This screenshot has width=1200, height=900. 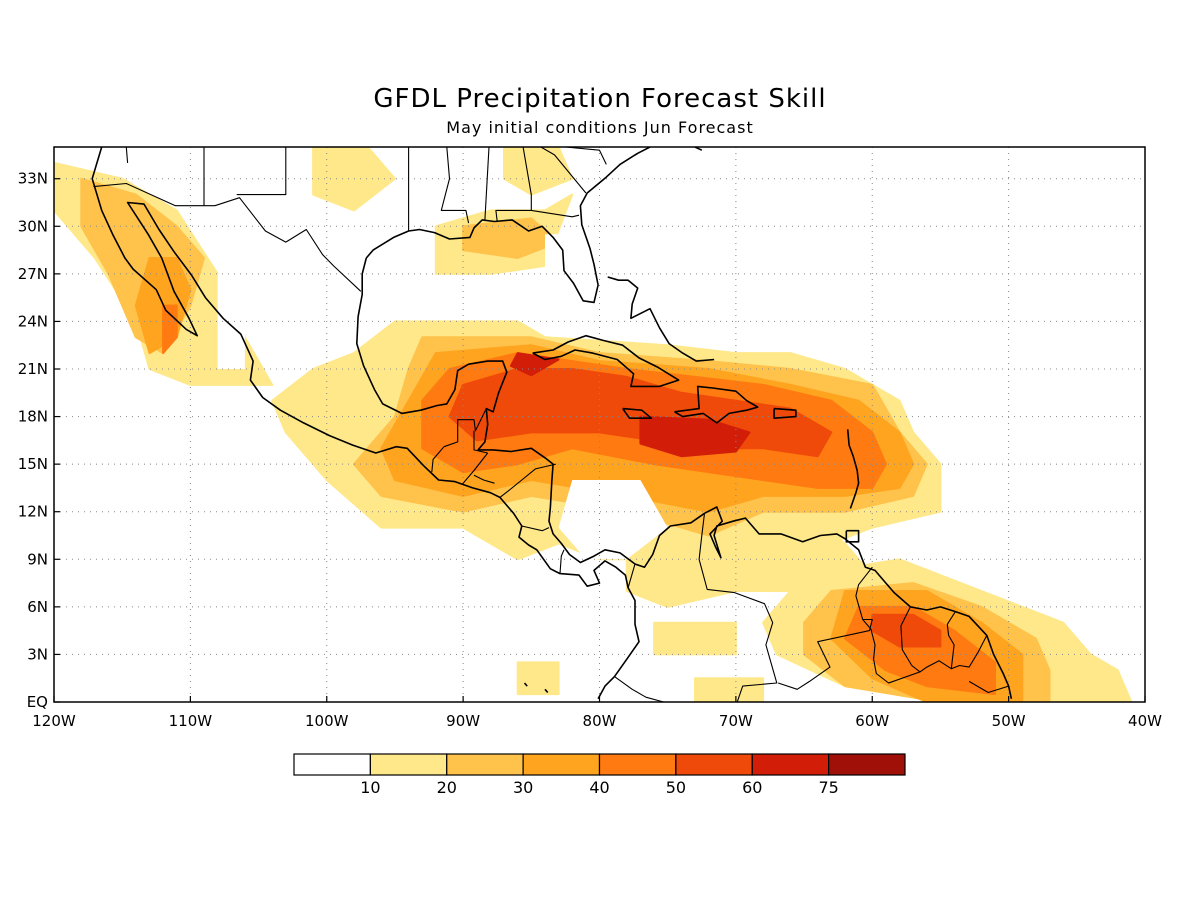 I want to click on map-title: GFDL Precipitation Forecast Skill, so click(x=600, y=99).